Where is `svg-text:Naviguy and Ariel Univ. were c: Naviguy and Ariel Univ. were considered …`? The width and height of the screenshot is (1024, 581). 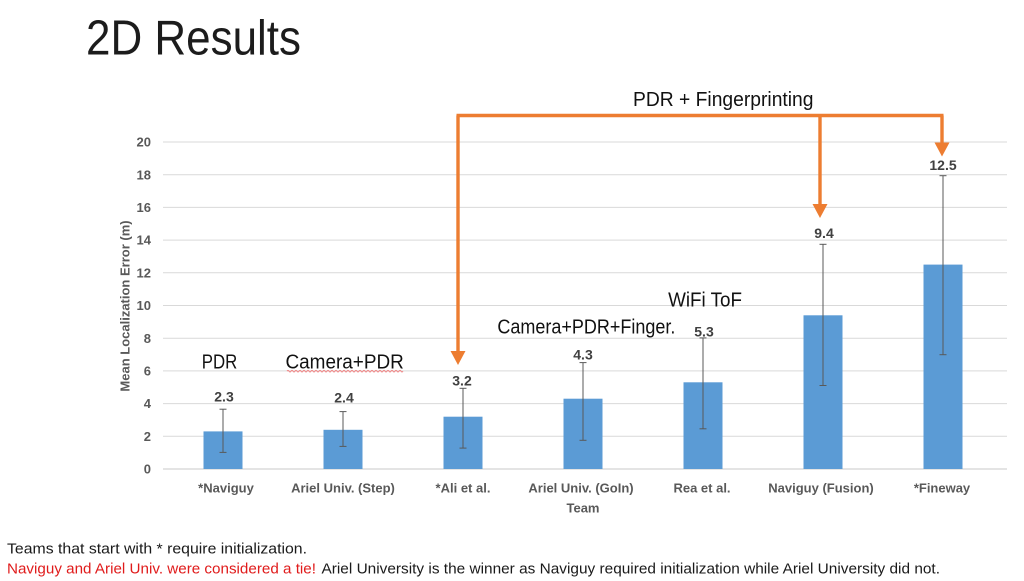
svg-text:Naviguy and Ariel Univ. were c: Naviguy and Ariel Univ. were considered … is located at coordinates (161, 569).